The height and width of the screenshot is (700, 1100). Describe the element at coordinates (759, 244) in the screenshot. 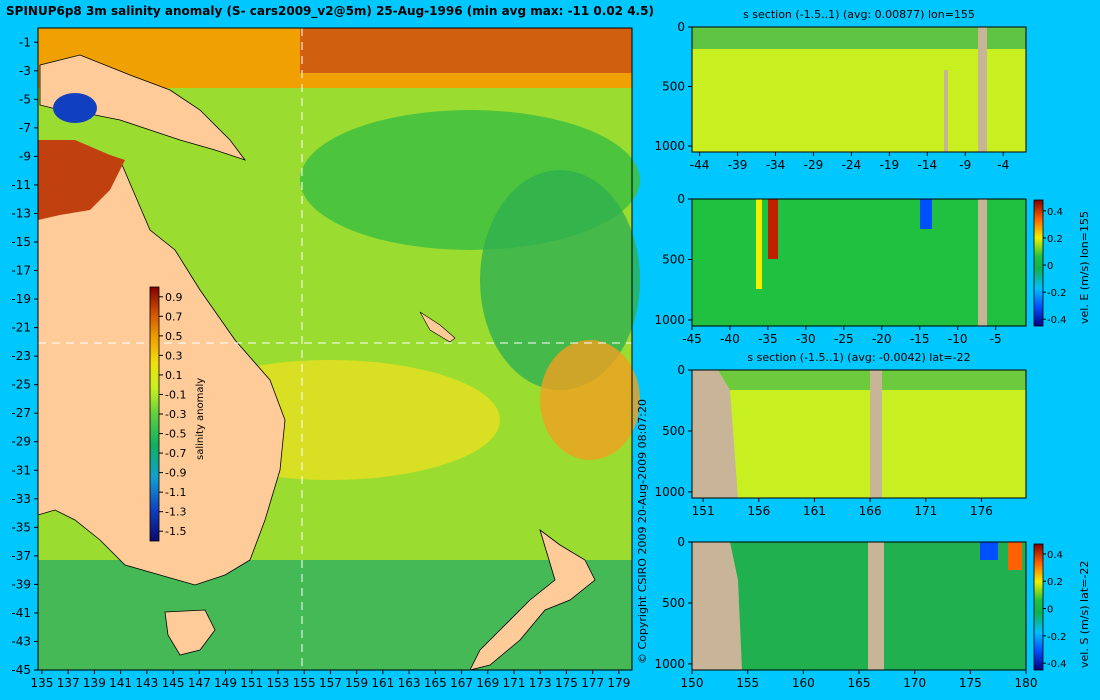

I see `section2-east-jet` at that location.